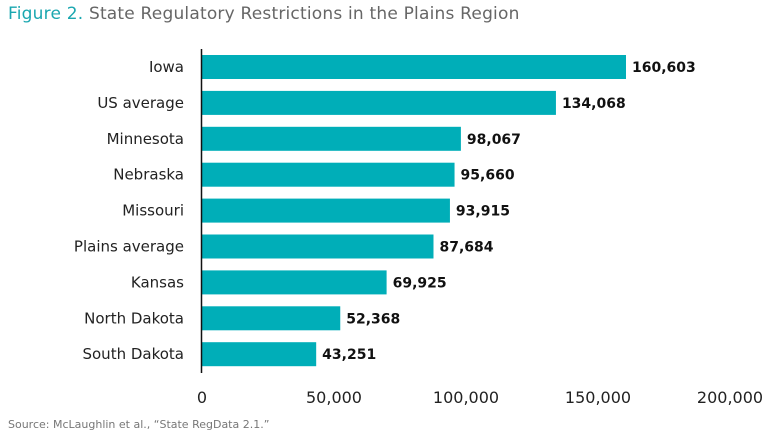  What do you see at coordinates (166, 67) in the screenshot?
I see `category-label: Iowa` at bounding box center [166, 67].